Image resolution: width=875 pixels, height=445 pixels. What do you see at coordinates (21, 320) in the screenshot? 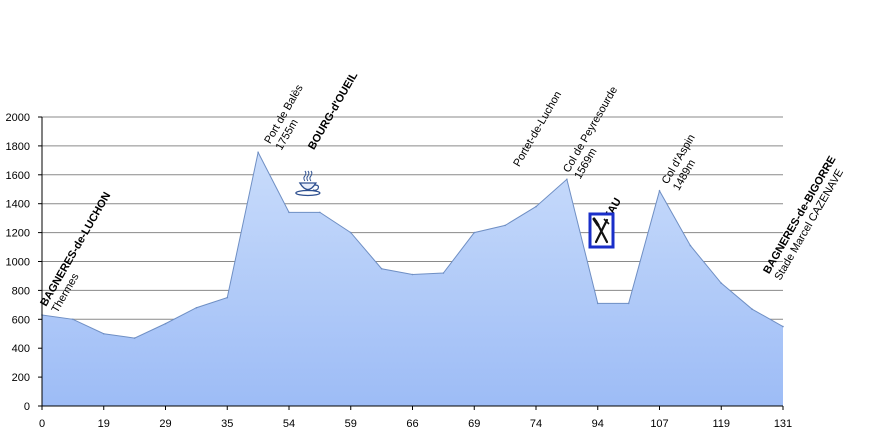
I see `y-tick-label: 600` at bounding box center [21, 320].